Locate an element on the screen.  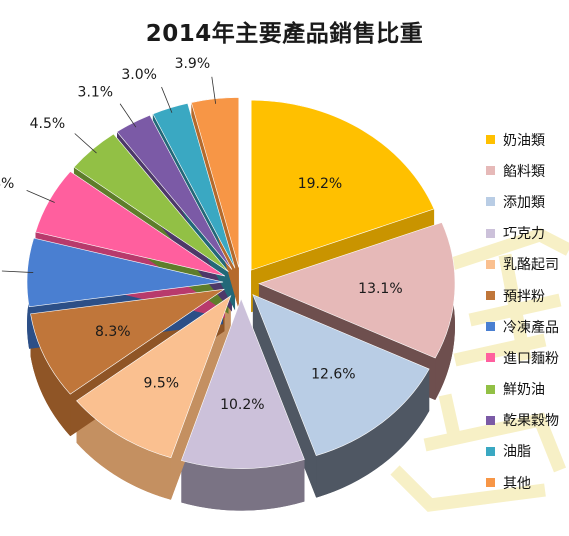
legend-label: 其他 is located at coordinates (517, 483).